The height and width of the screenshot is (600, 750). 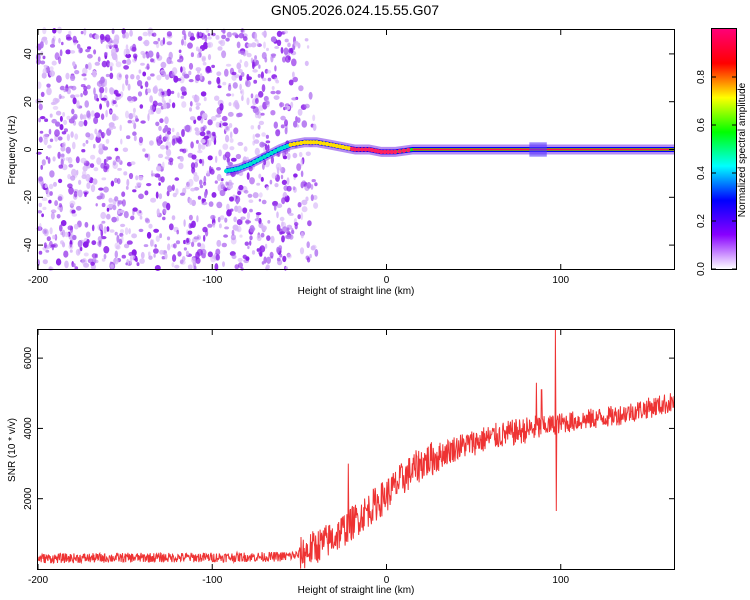 I want to click on spectrogram-ytick-label: 0, so click(x=28, y=149).